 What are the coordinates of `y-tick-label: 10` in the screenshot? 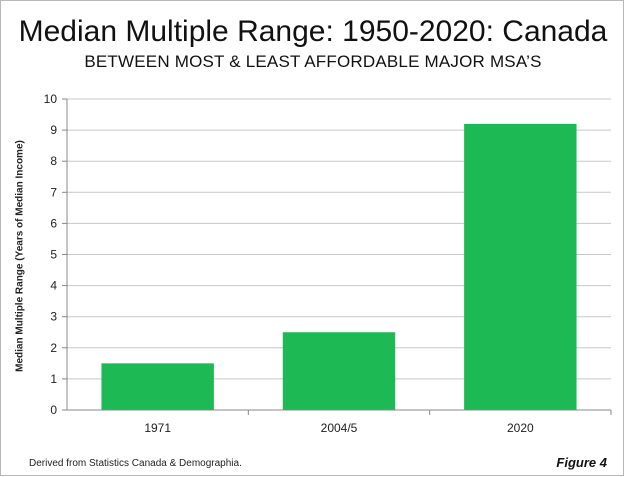 It's located at (51, 99).